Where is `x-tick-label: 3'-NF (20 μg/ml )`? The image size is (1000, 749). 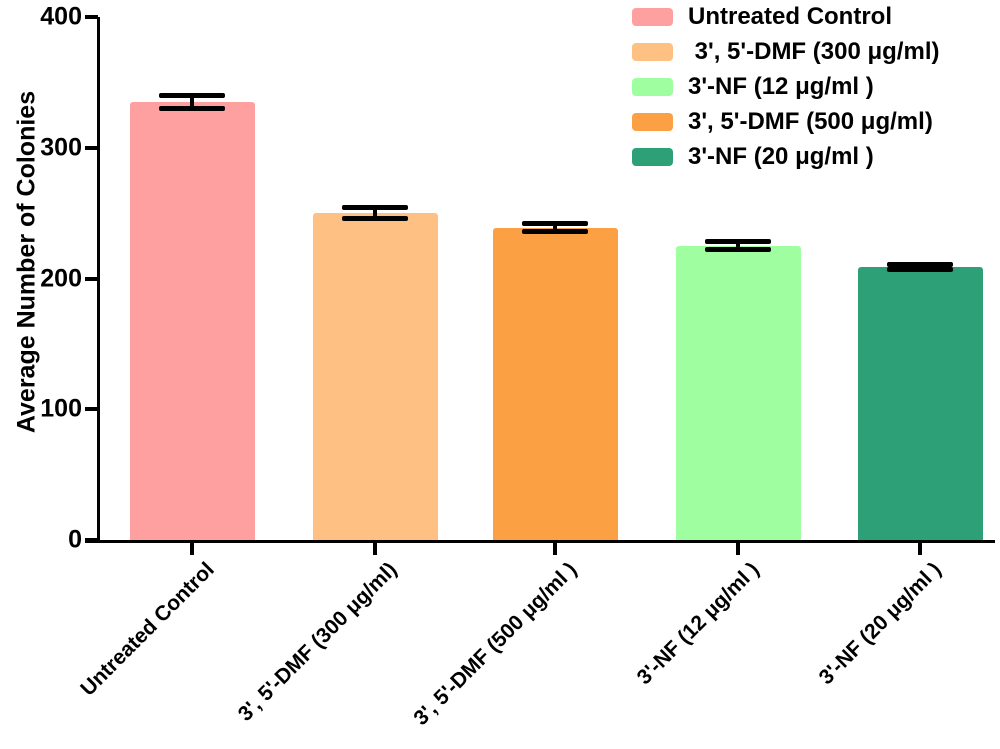
x-tick-label: 3'-NF (20 μg/ml ) is located at coordinates (881, 624).